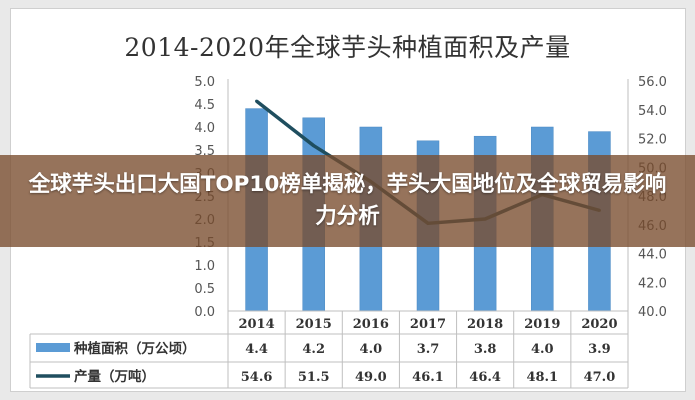 The image size is (695, 400). Describe the element at coordinates (371, 377) in the screenshot. I see `data-label: 49.0` at that location.